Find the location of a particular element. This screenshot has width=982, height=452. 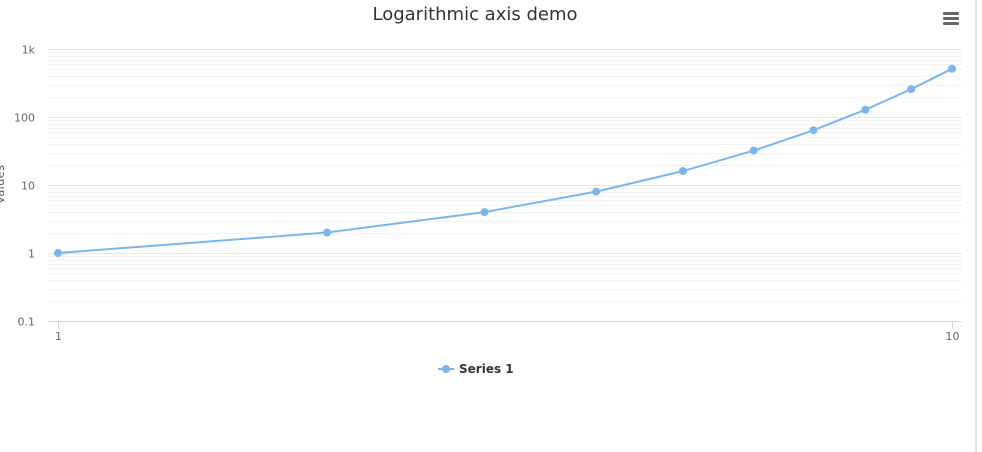

legend-item-series-1: Series 1 is located at coordinates (476, 369).